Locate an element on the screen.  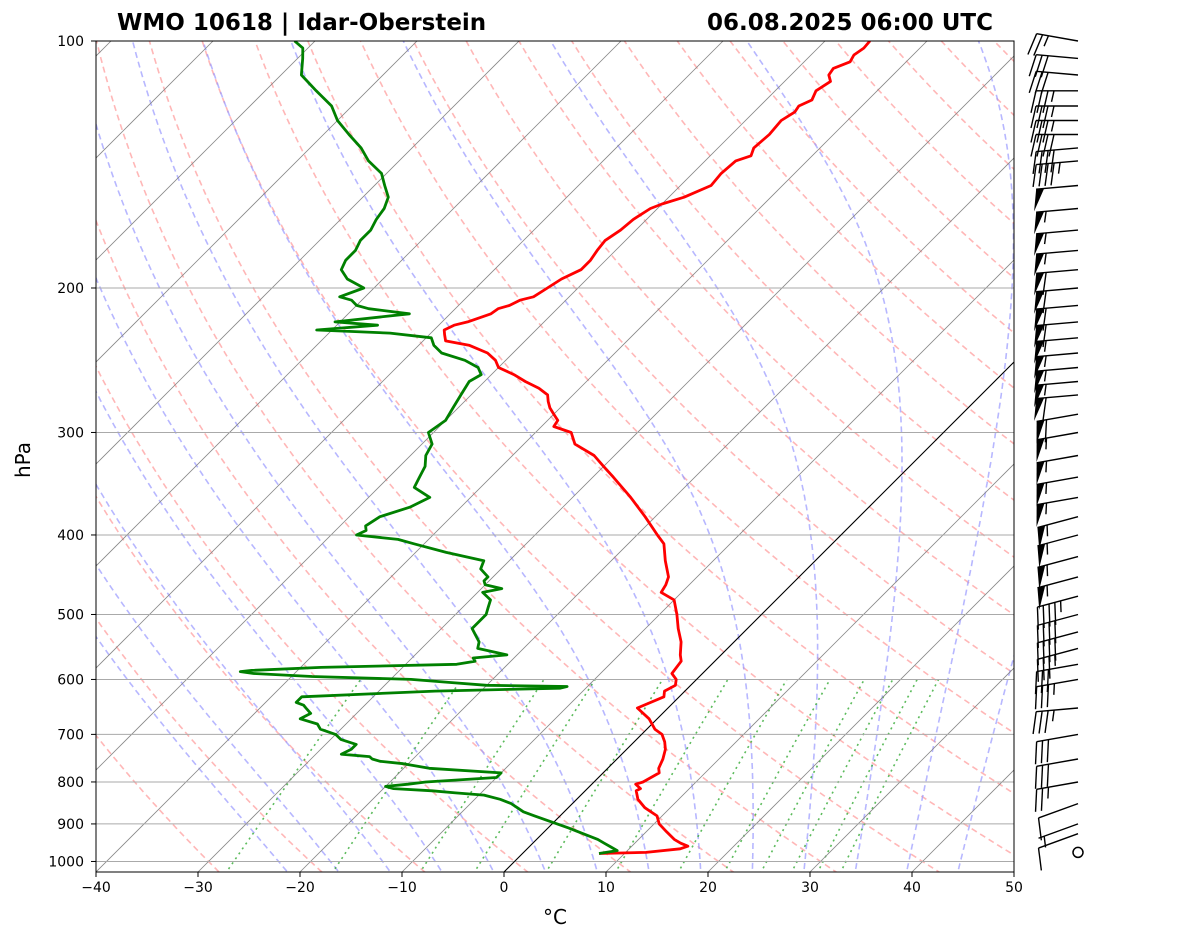
chart-title-time: 06.08.2025 06:00 UTC is located at coordinates (850, 23).